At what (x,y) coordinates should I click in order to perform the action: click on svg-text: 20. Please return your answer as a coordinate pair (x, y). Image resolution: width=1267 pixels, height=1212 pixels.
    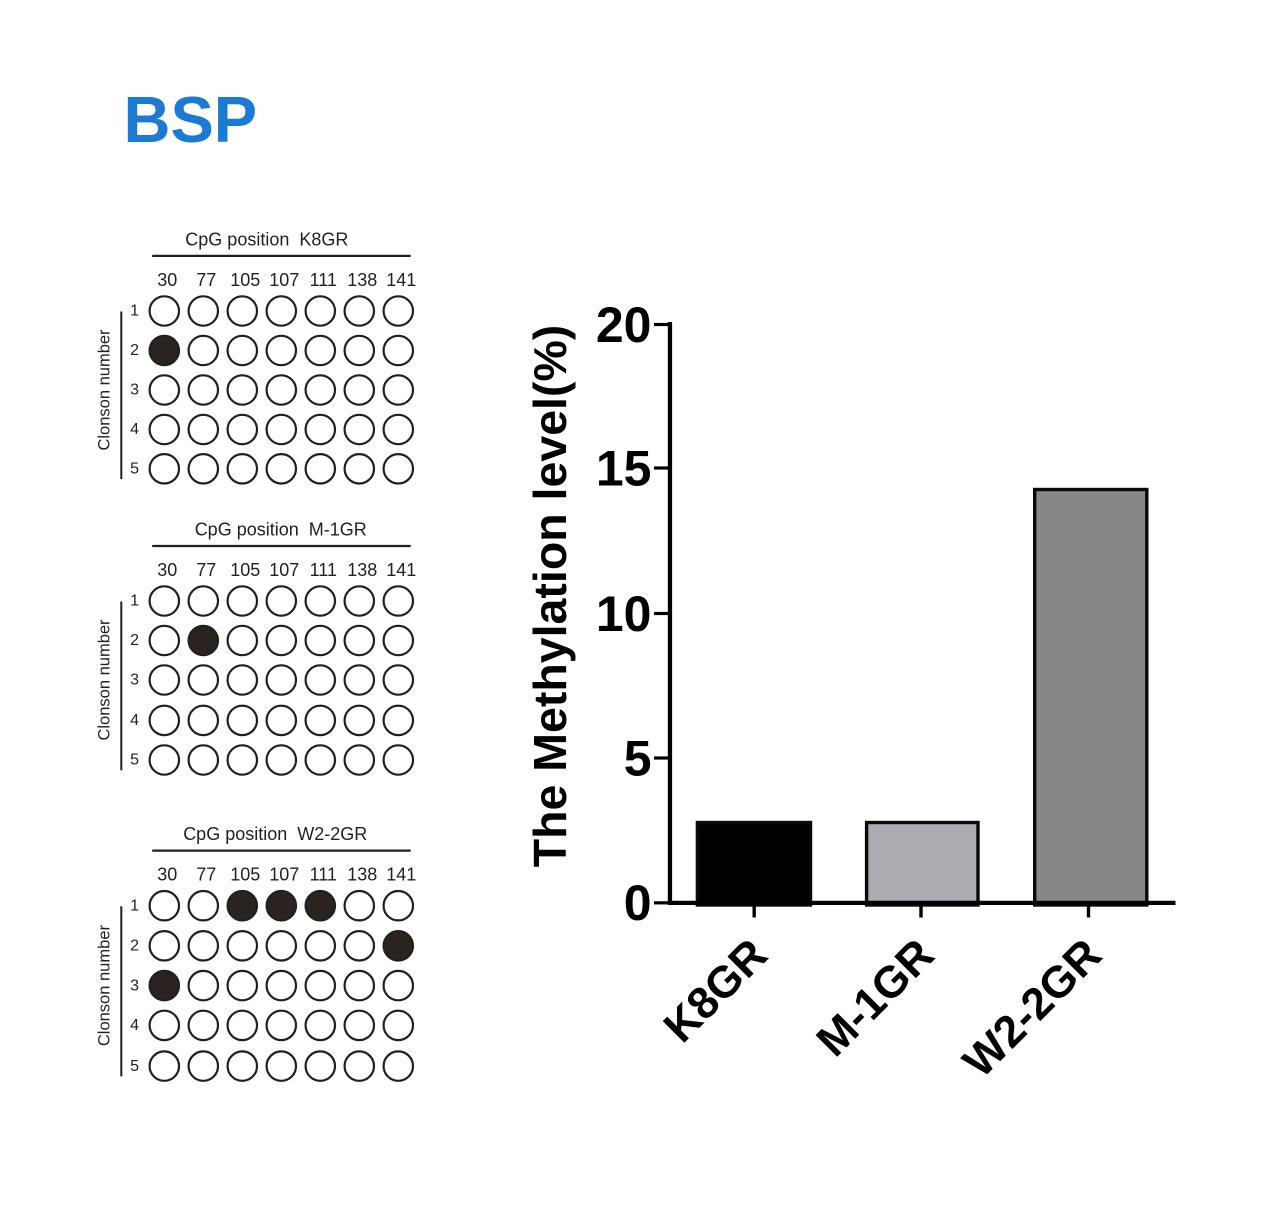
    Looking at the image, I should click on (624, 325).